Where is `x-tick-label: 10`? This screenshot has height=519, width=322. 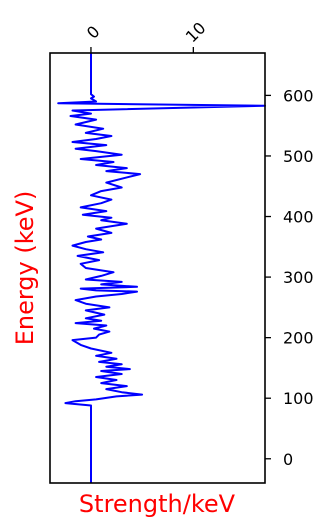
x-tick-label: 10 is located at coordinates (196, 32).